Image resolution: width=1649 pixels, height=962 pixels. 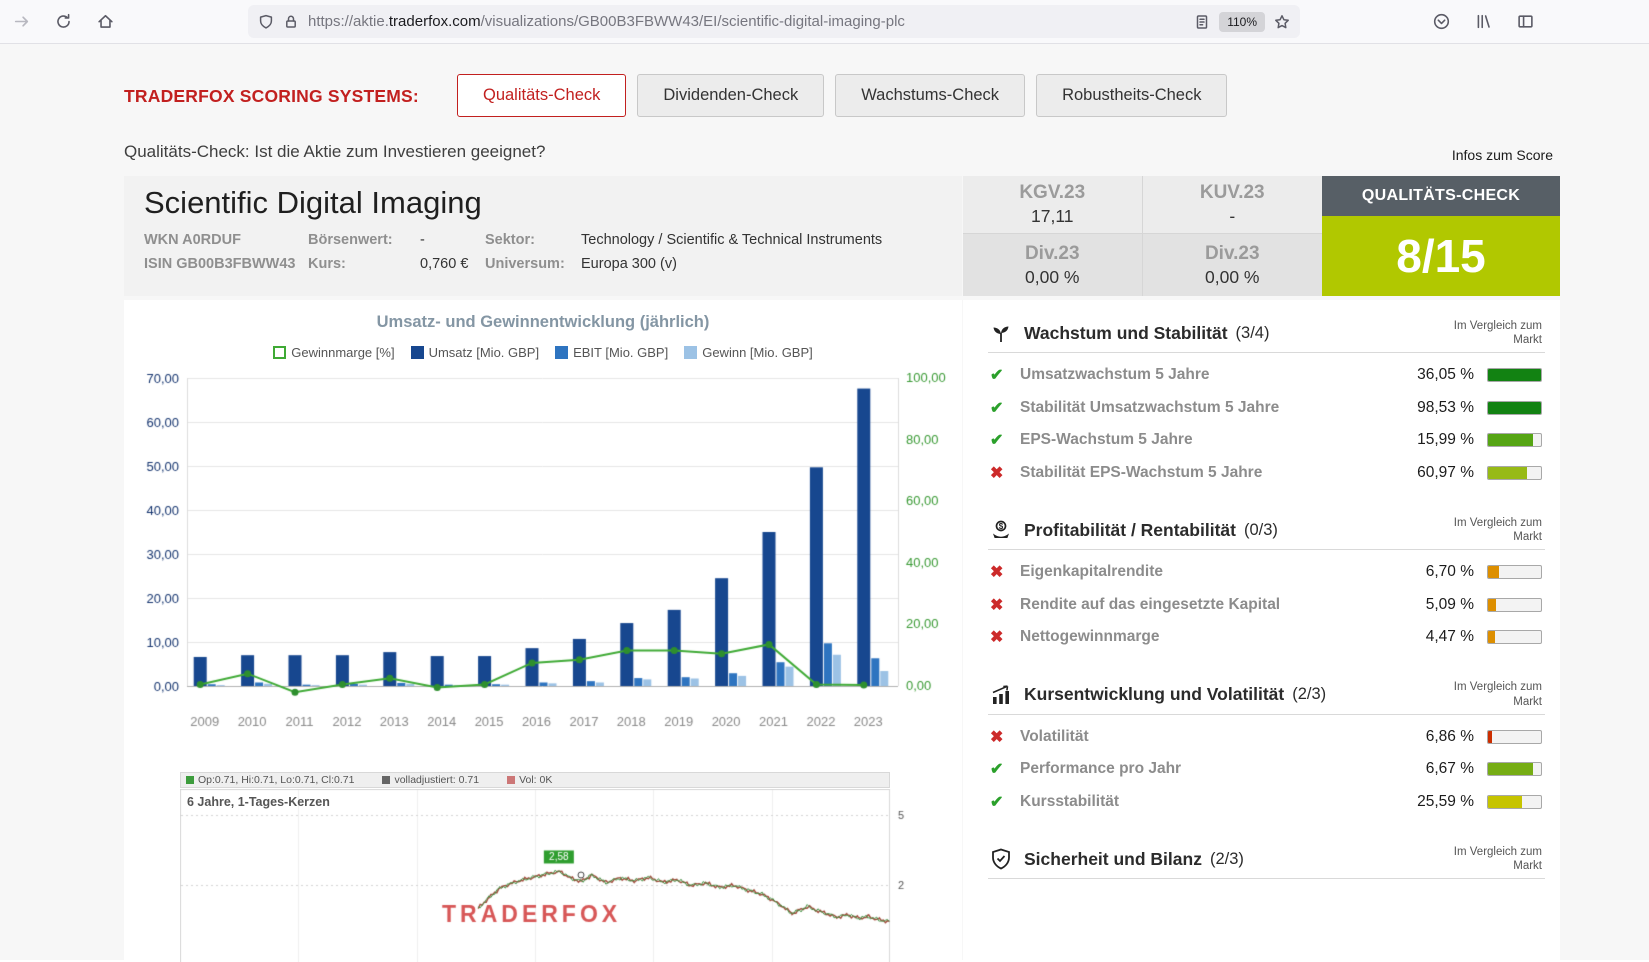 I want to click on div-left-value: 0,00 %, so click(x=1052, y=276).